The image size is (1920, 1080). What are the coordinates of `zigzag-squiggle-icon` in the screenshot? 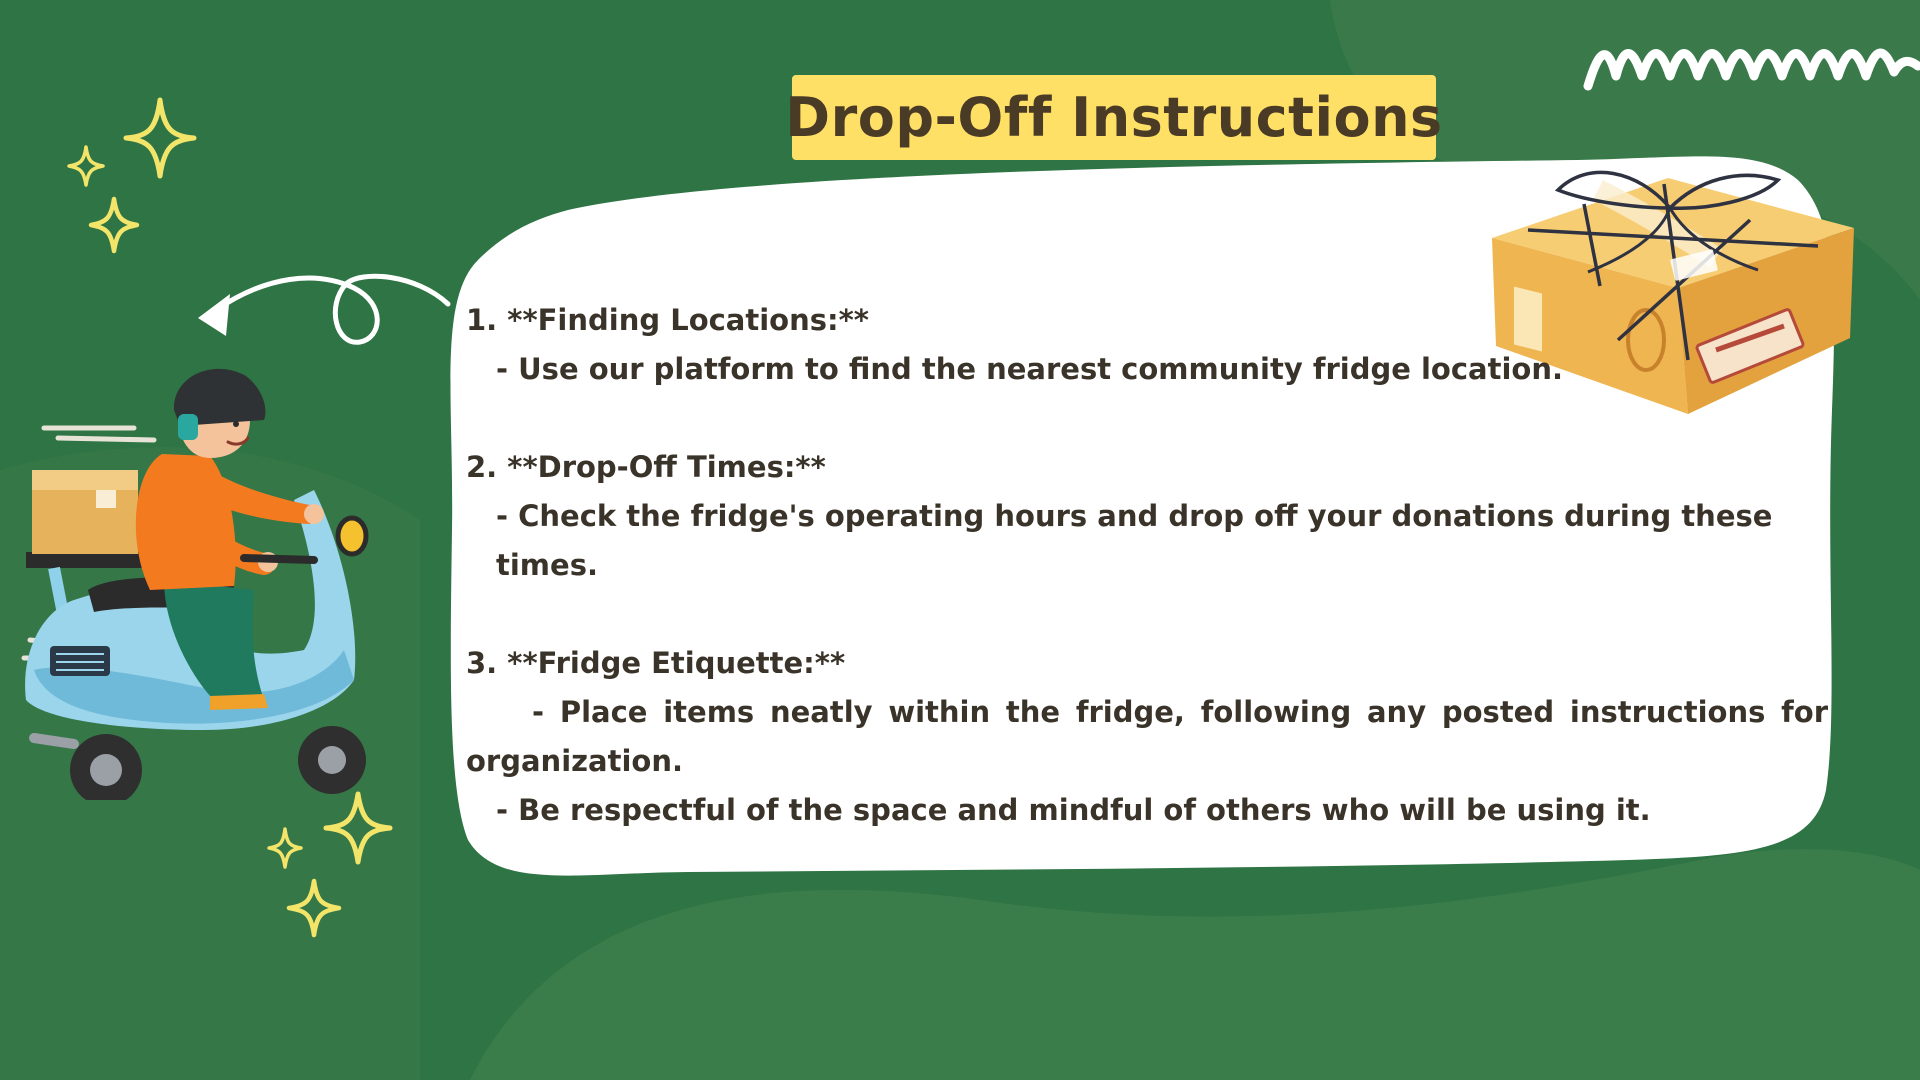 It's located at (1751, 69).